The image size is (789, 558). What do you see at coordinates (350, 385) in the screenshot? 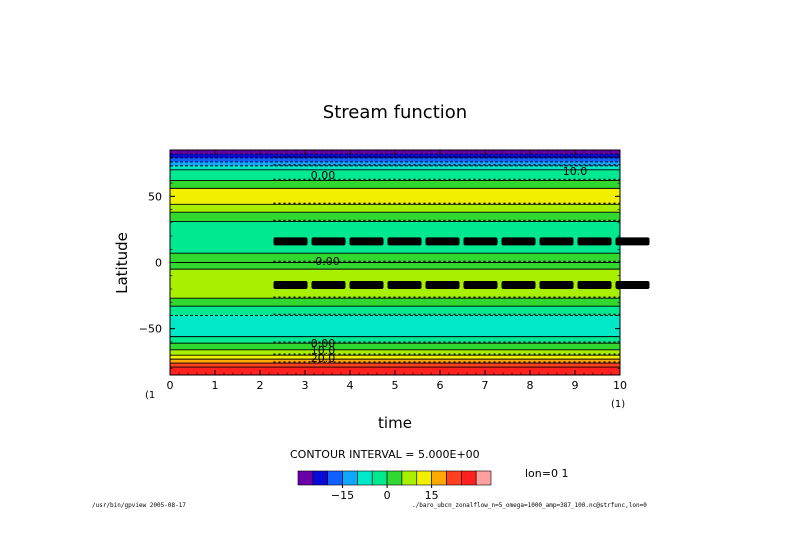
I see `x-tick-label: 4` at bounding box center [350, 385].